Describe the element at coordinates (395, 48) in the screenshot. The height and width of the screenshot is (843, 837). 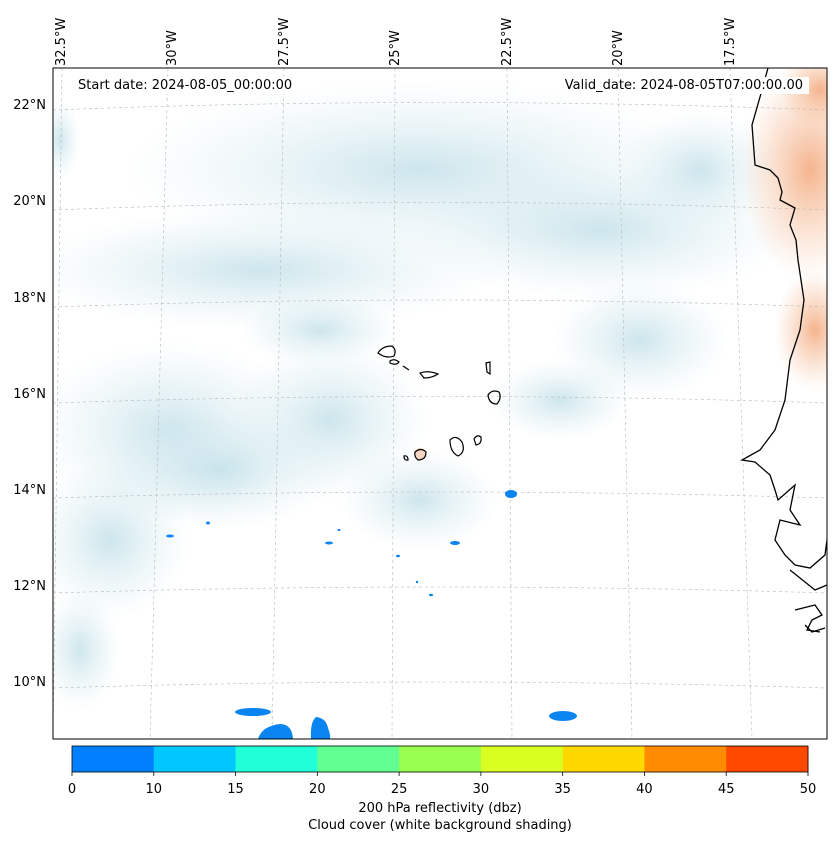
I see `lon-label-25w: 25°W` at that location.